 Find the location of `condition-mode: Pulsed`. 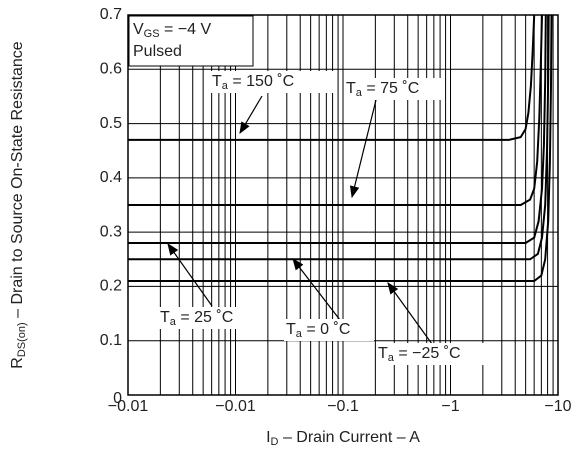

condition-mode: Pulsed is located at coordinates (157, 51).